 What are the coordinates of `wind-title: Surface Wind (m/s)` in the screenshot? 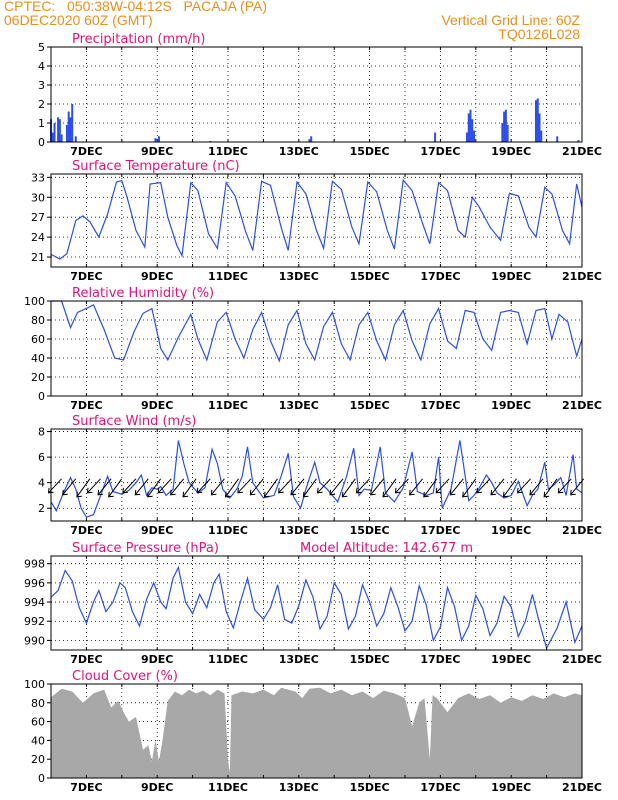 It's located at (134, 421).